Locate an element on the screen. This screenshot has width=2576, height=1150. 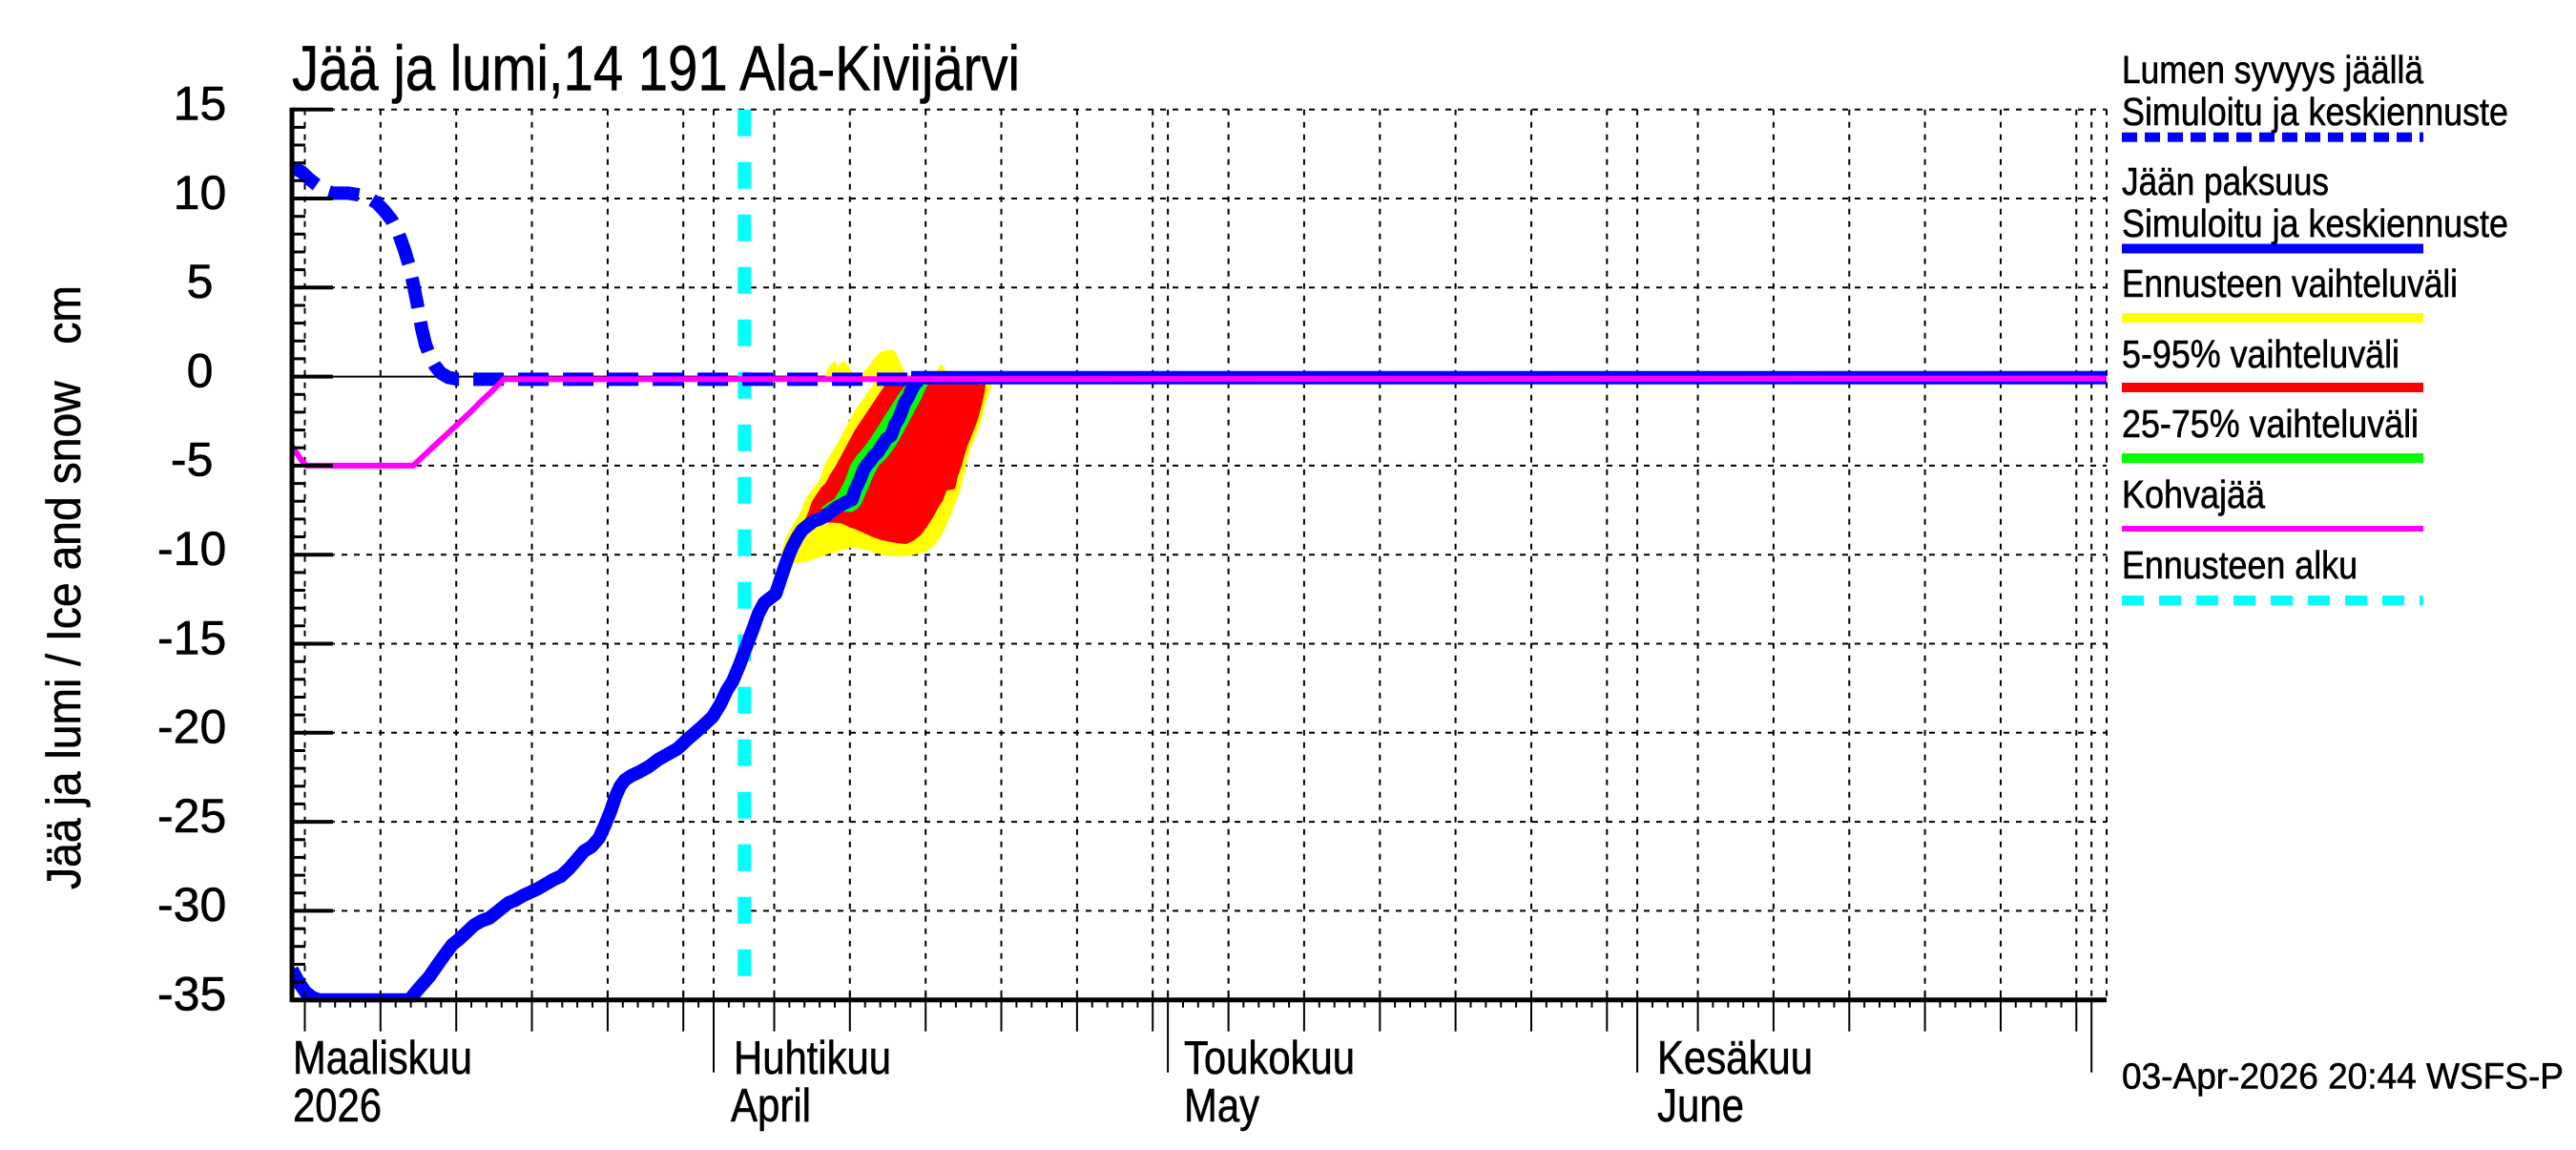
svg-text: Toukokuu is located at coordinates (1269, 1058).